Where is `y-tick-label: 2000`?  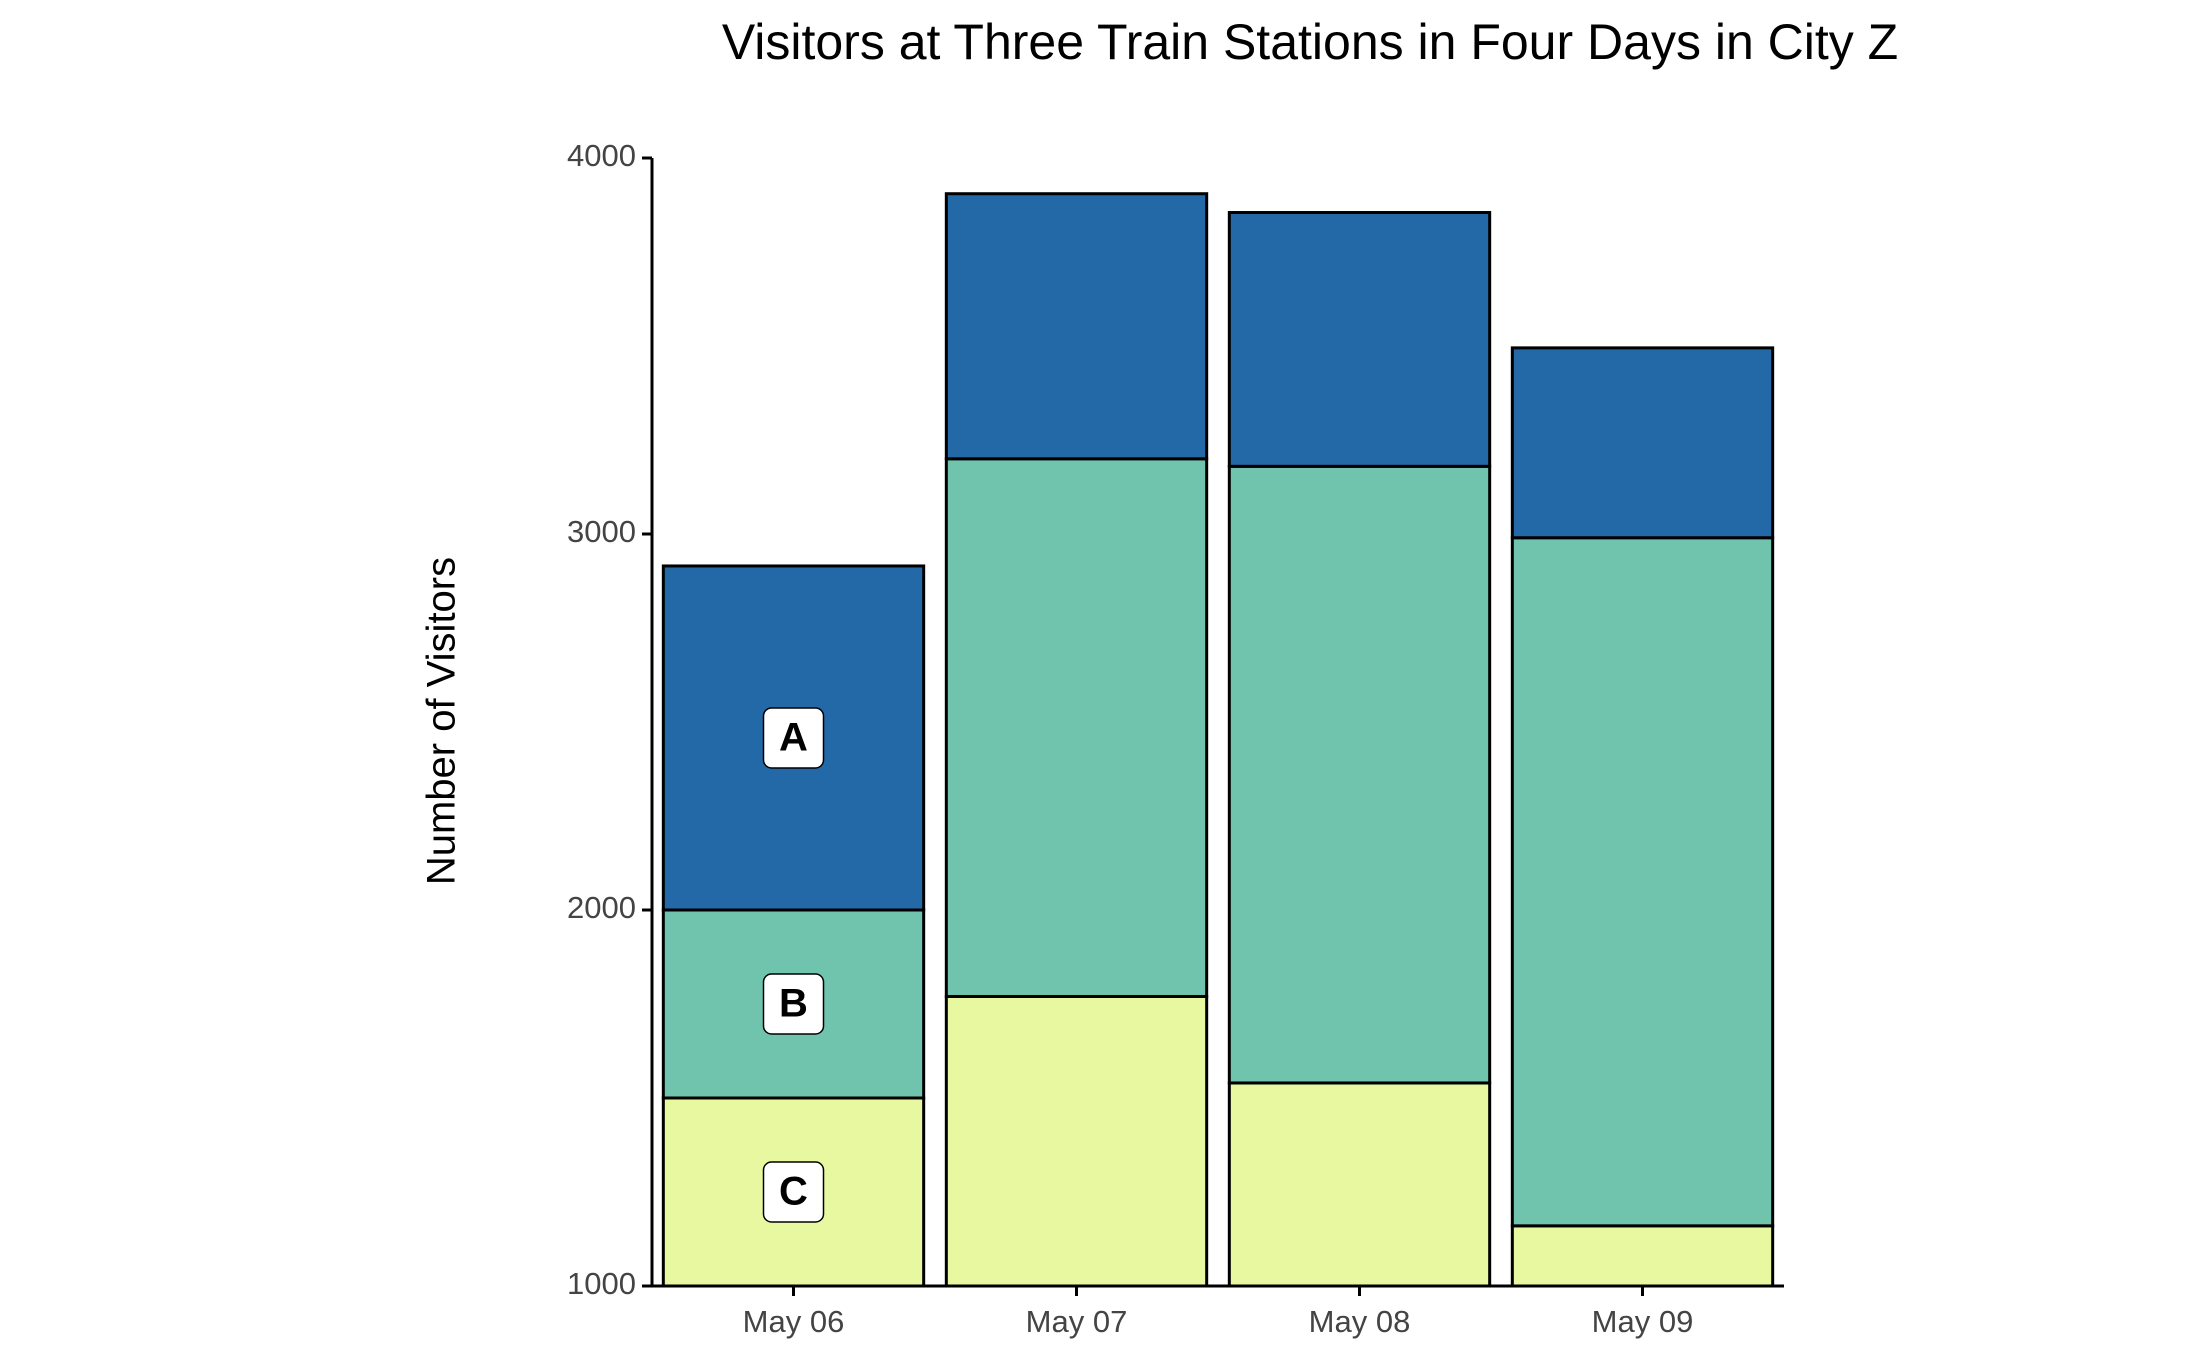 y-tick-label: 2000 is located at coordinates (601, 907).